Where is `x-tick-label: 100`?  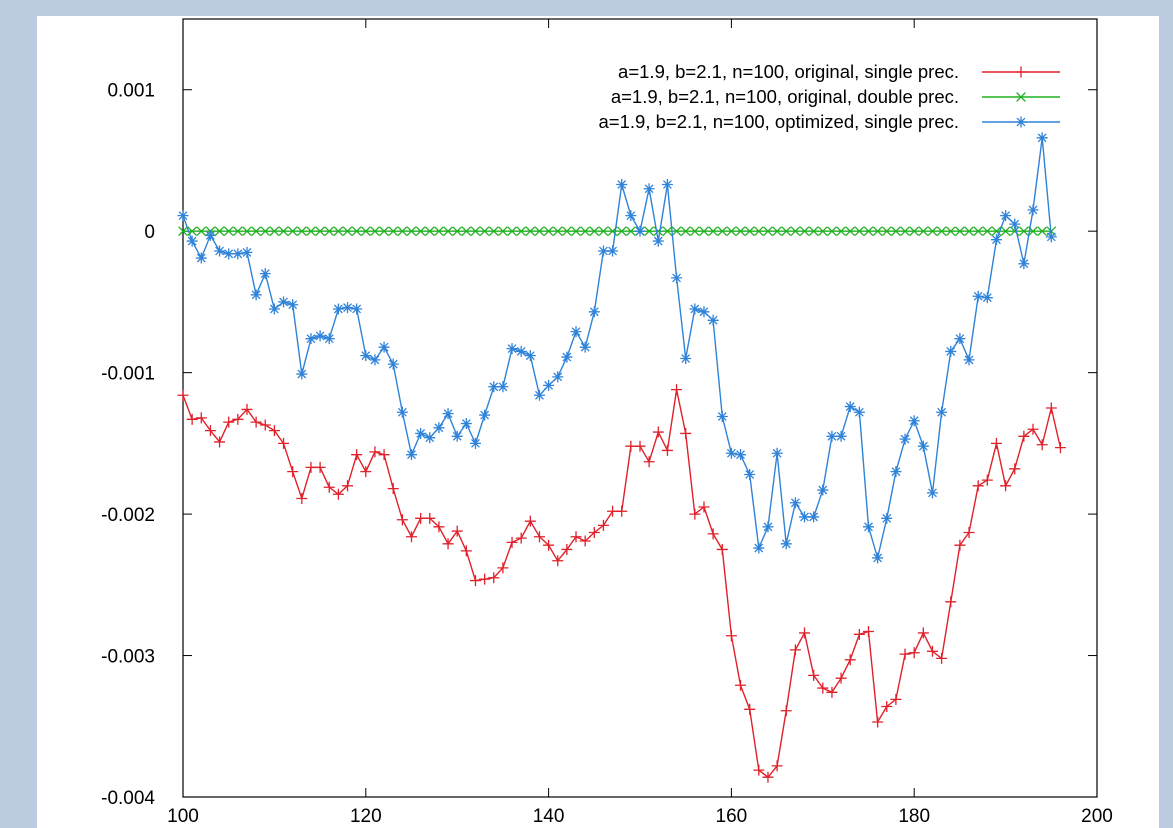 x-tick-label: 100 is located at coordinates (183, 816).